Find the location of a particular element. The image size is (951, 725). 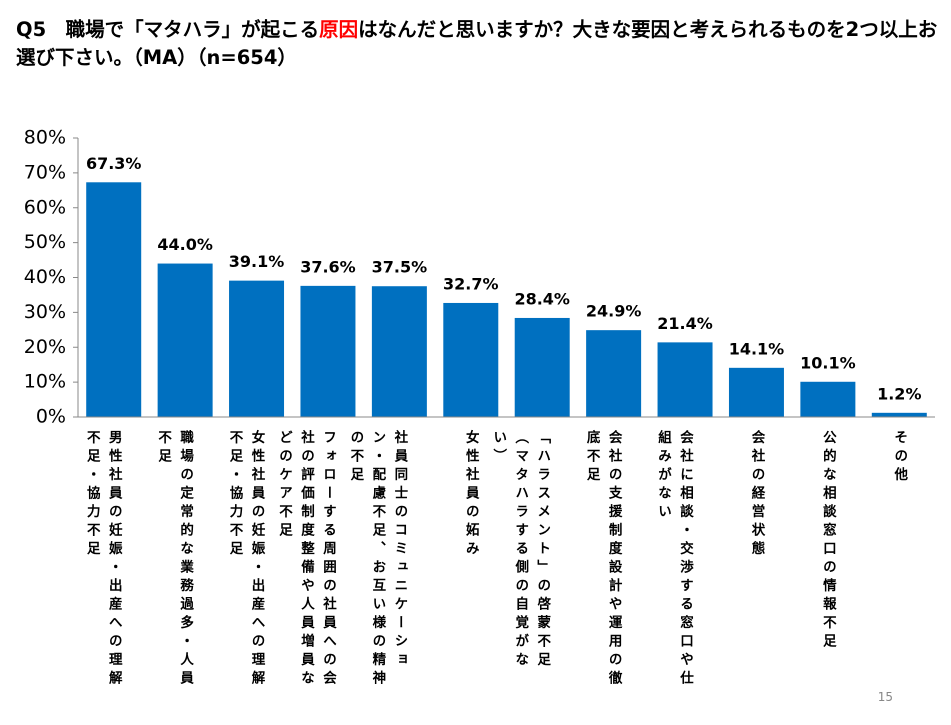

title-segment: 原因 is located at coordinates (339, 29).